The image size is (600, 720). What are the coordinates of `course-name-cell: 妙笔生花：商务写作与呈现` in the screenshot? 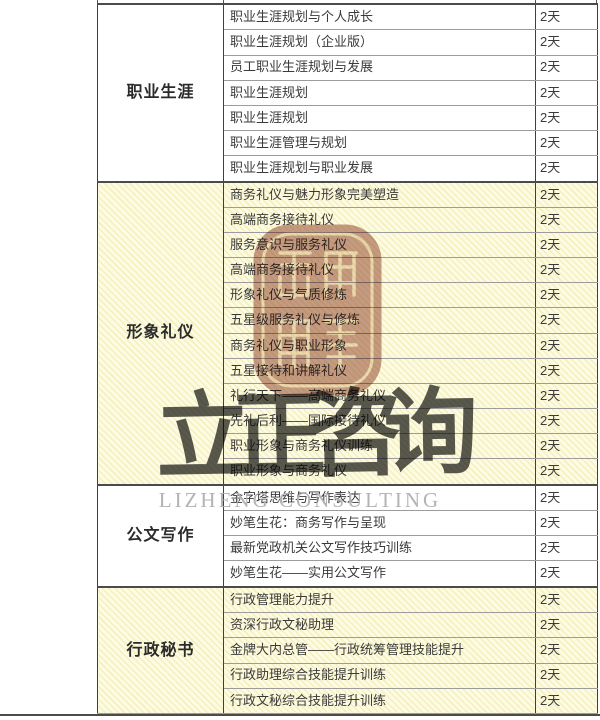 It's located at (379, 523).